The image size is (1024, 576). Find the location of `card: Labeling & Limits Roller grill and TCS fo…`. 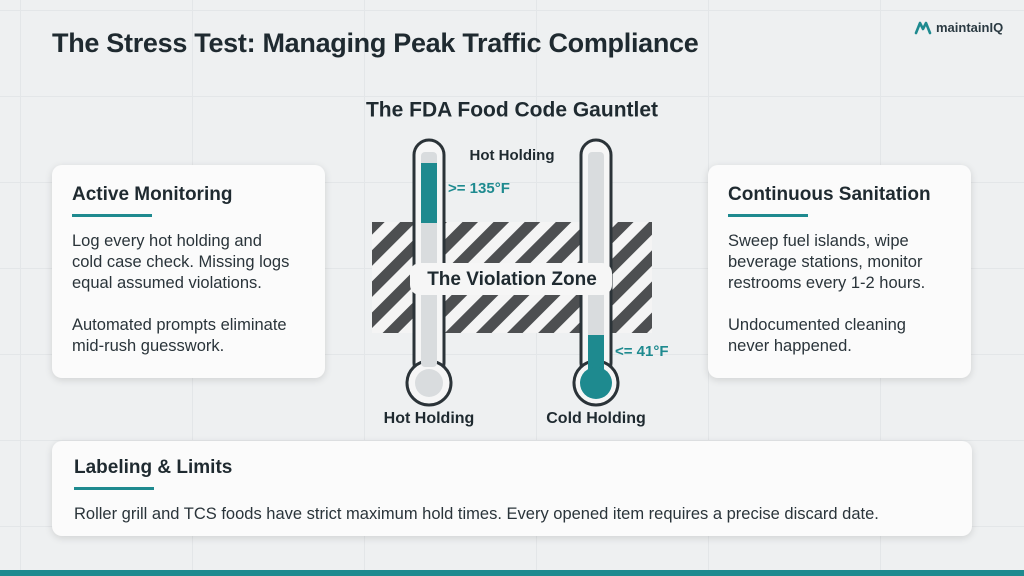

card: Labeling & Limits Roller grill and TCS fo… is located at coordinates (512, 488).